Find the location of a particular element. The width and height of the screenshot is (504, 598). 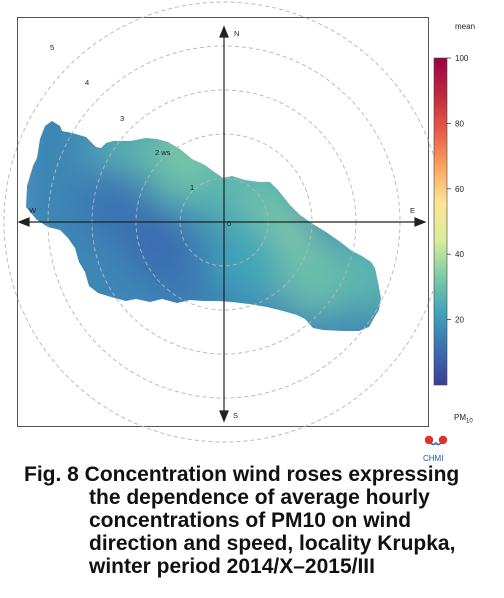

ring-label-5: 5 is located at coordinates (52, 47).